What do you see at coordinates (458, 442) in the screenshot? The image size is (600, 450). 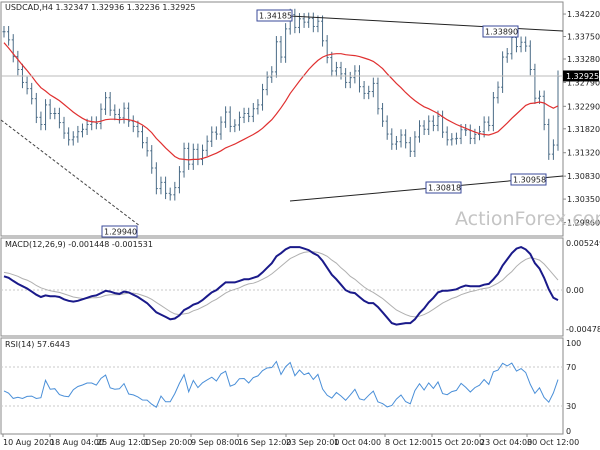 I see `time-tick-label: 15 Oct 20:00` at bounding box center [458, 442].